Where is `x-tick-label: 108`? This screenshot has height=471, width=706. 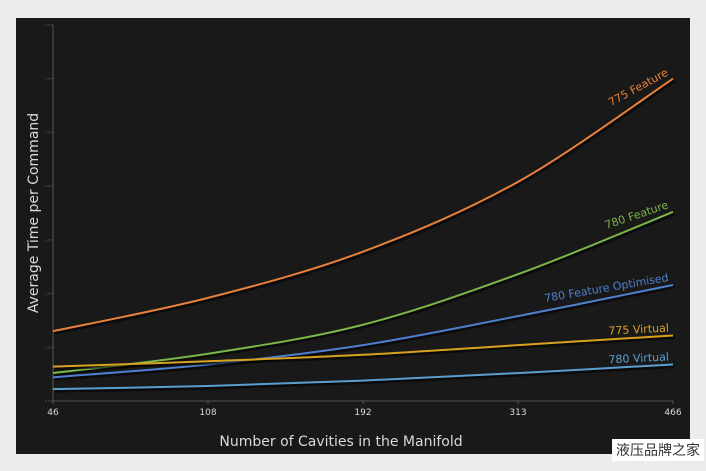
x-tick-label: 108 is located at coordinates (207, 413).